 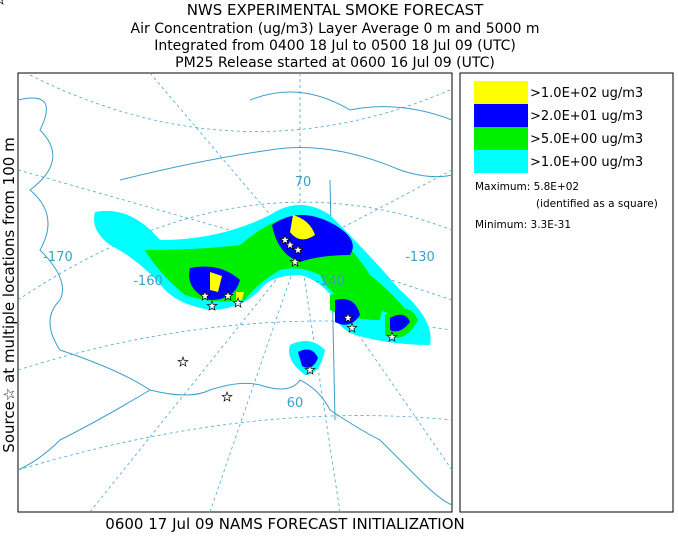 I want to click on side-label: Source☆ at multiple locations from 100 m, so click(x=9, y=294).